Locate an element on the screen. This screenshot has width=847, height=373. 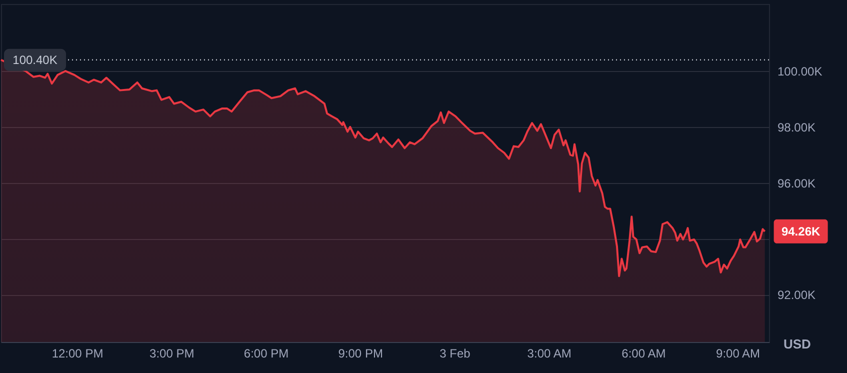
annotation: 94.26K is located at coordinates (800, 231).